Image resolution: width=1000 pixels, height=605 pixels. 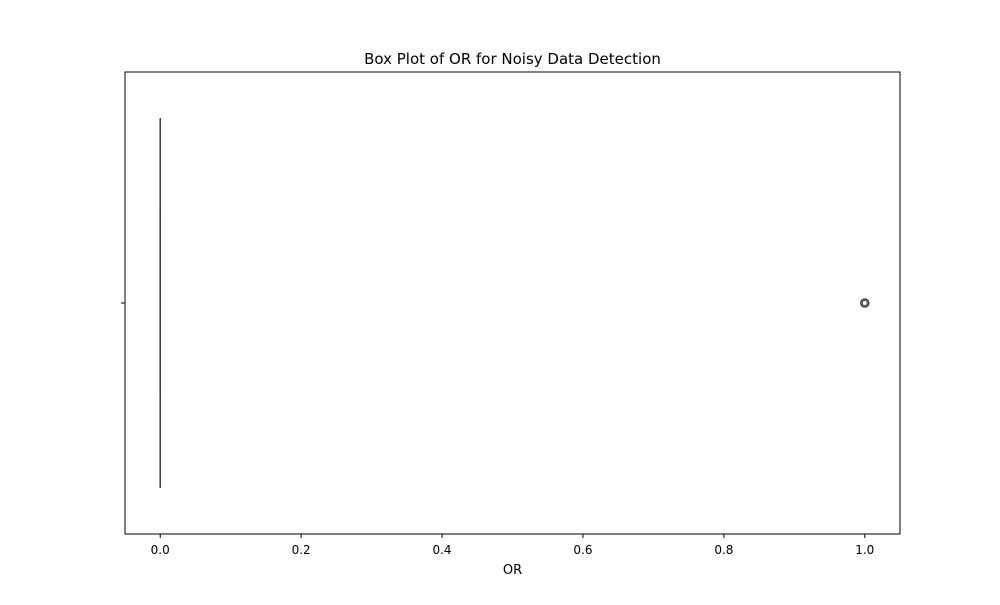 I want to click on x-tick-label: 0.2, so click(x=301, y=550).